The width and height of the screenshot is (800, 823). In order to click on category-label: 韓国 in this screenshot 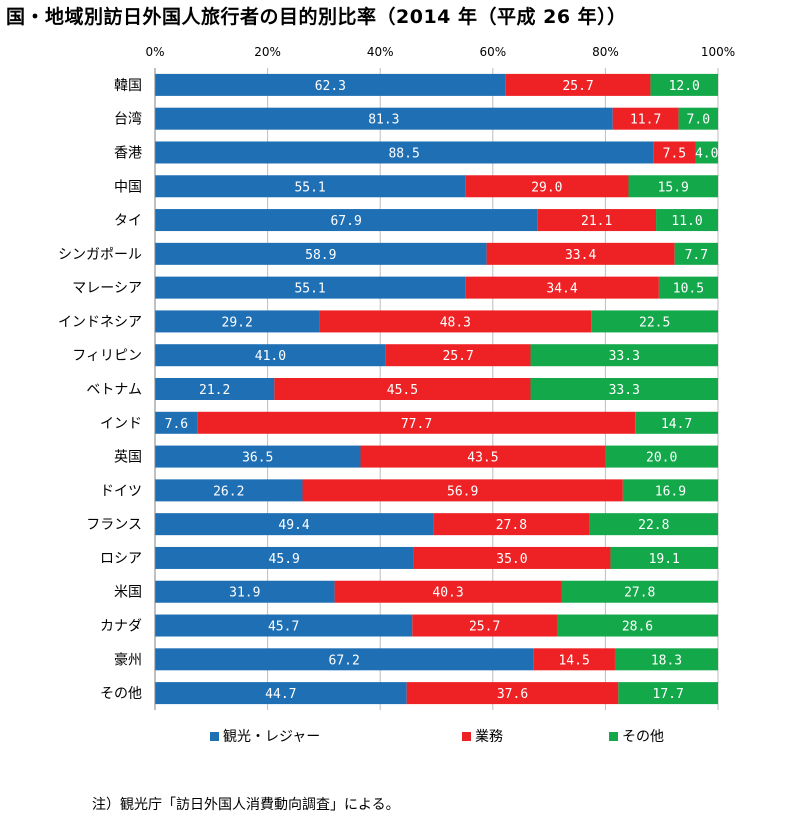, I will do `click(128, 86)`.